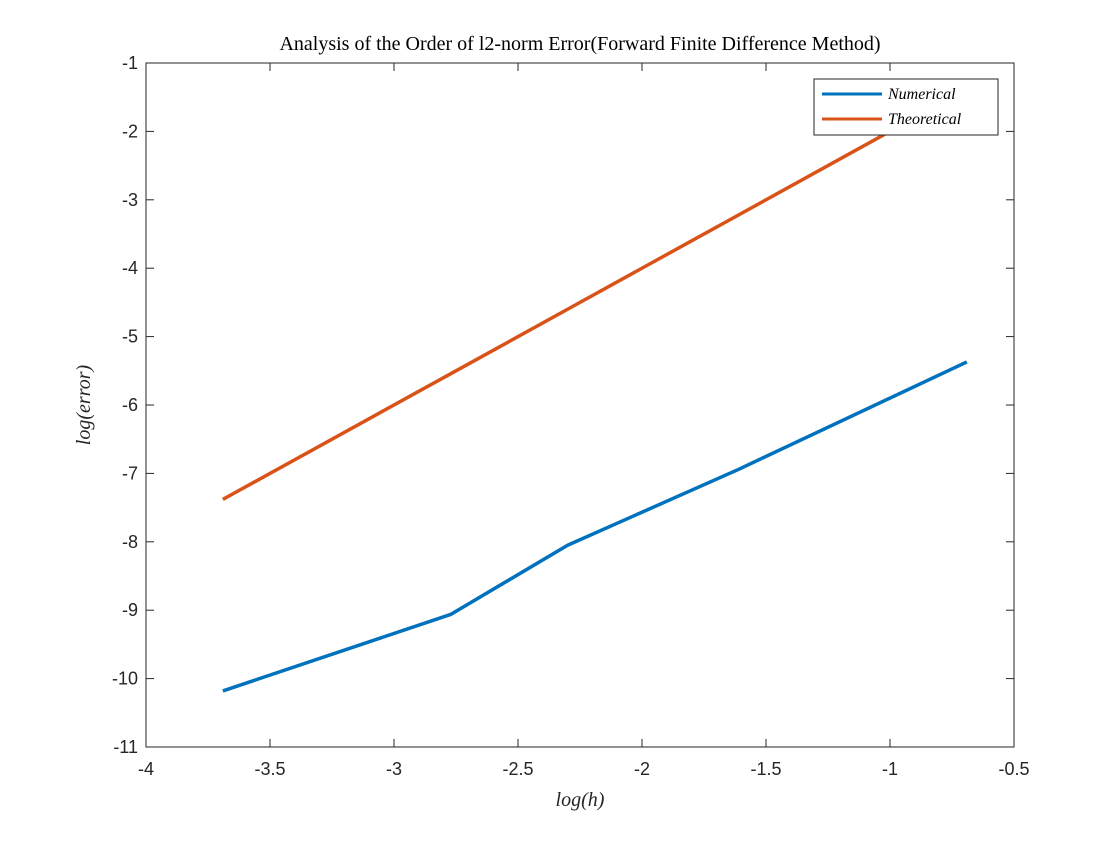 This screenshot has height=845, width=1120. What do you see at coordinates (84, 404) in the screenshot?
I see `y-axis-label: log(error)` at bounding box center [84, 404].